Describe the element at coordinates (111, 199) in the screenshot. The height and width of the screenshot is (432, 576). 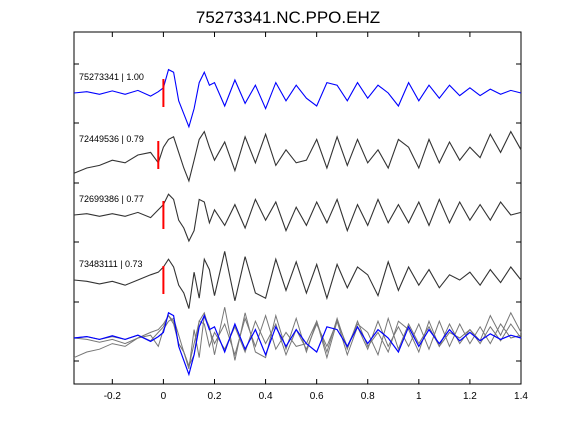
I see `trace-label: 72699386 | 0.77` at that location.